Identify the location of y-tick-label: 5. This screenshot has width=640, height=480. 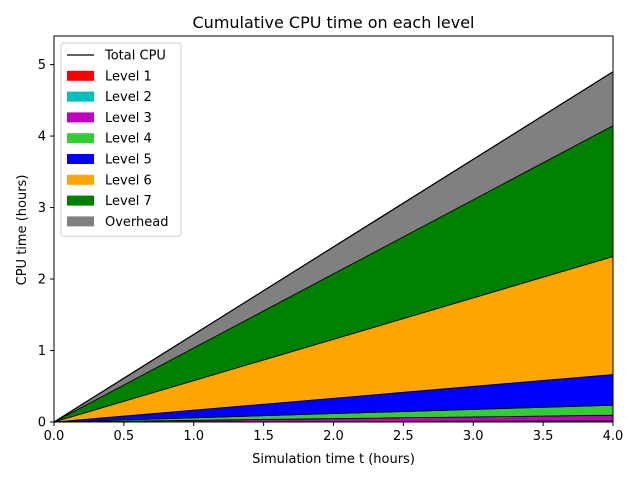
(42, 65).